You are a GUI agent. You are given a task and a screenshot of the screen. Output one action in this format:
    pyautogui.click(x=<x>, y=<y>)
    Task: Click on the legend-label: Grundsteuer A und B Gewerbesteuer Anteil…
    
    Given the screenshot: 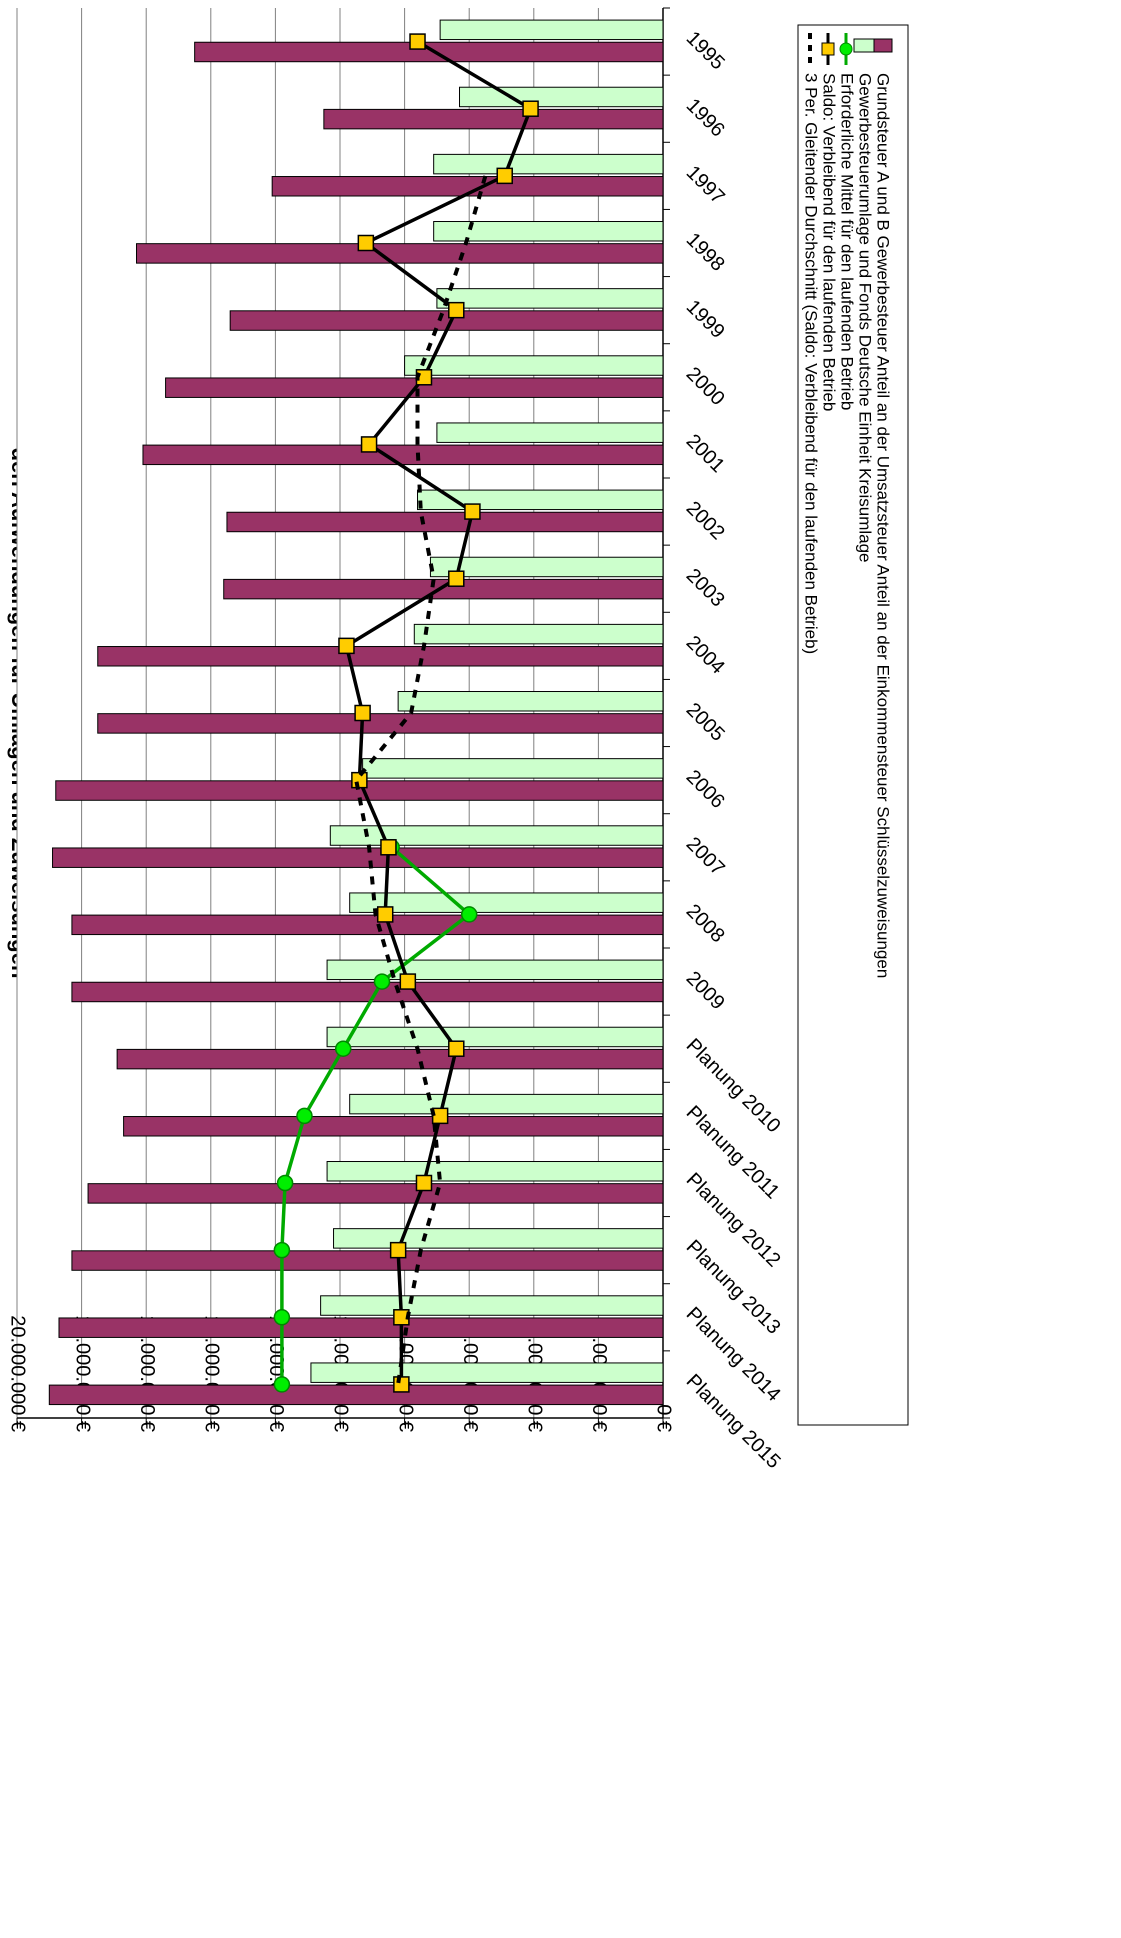 What is the action you would take?
    pyautogui.click(x=883, y=525)
    